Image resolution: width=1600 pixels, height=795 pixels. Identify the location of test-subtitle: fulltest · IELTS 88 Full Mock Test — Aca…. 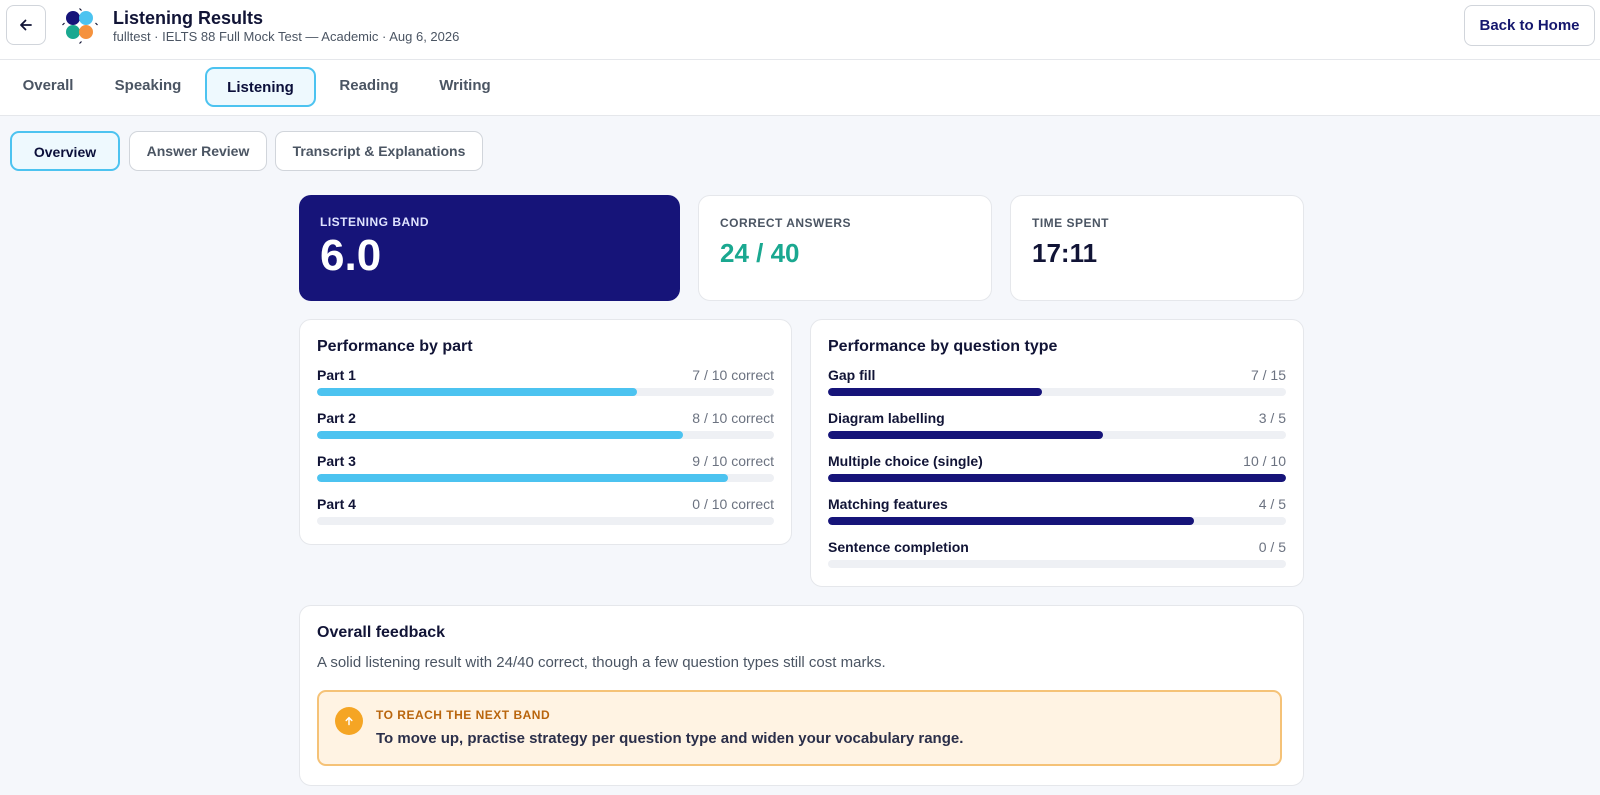
(286, 36).